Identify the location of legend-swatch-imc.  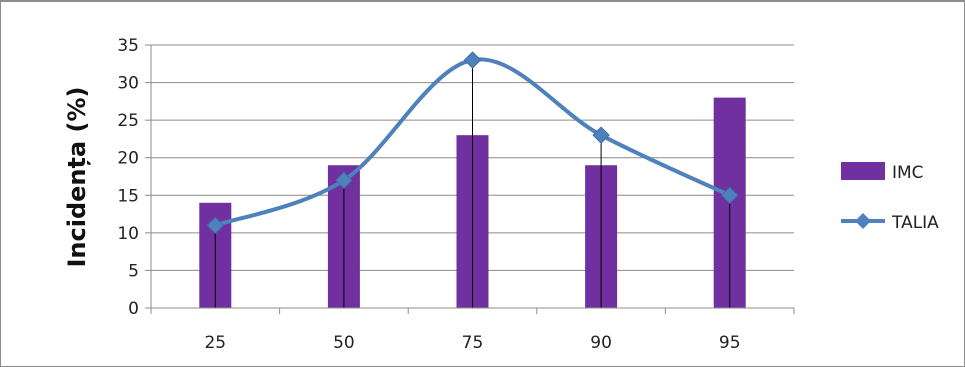
(863, 171).